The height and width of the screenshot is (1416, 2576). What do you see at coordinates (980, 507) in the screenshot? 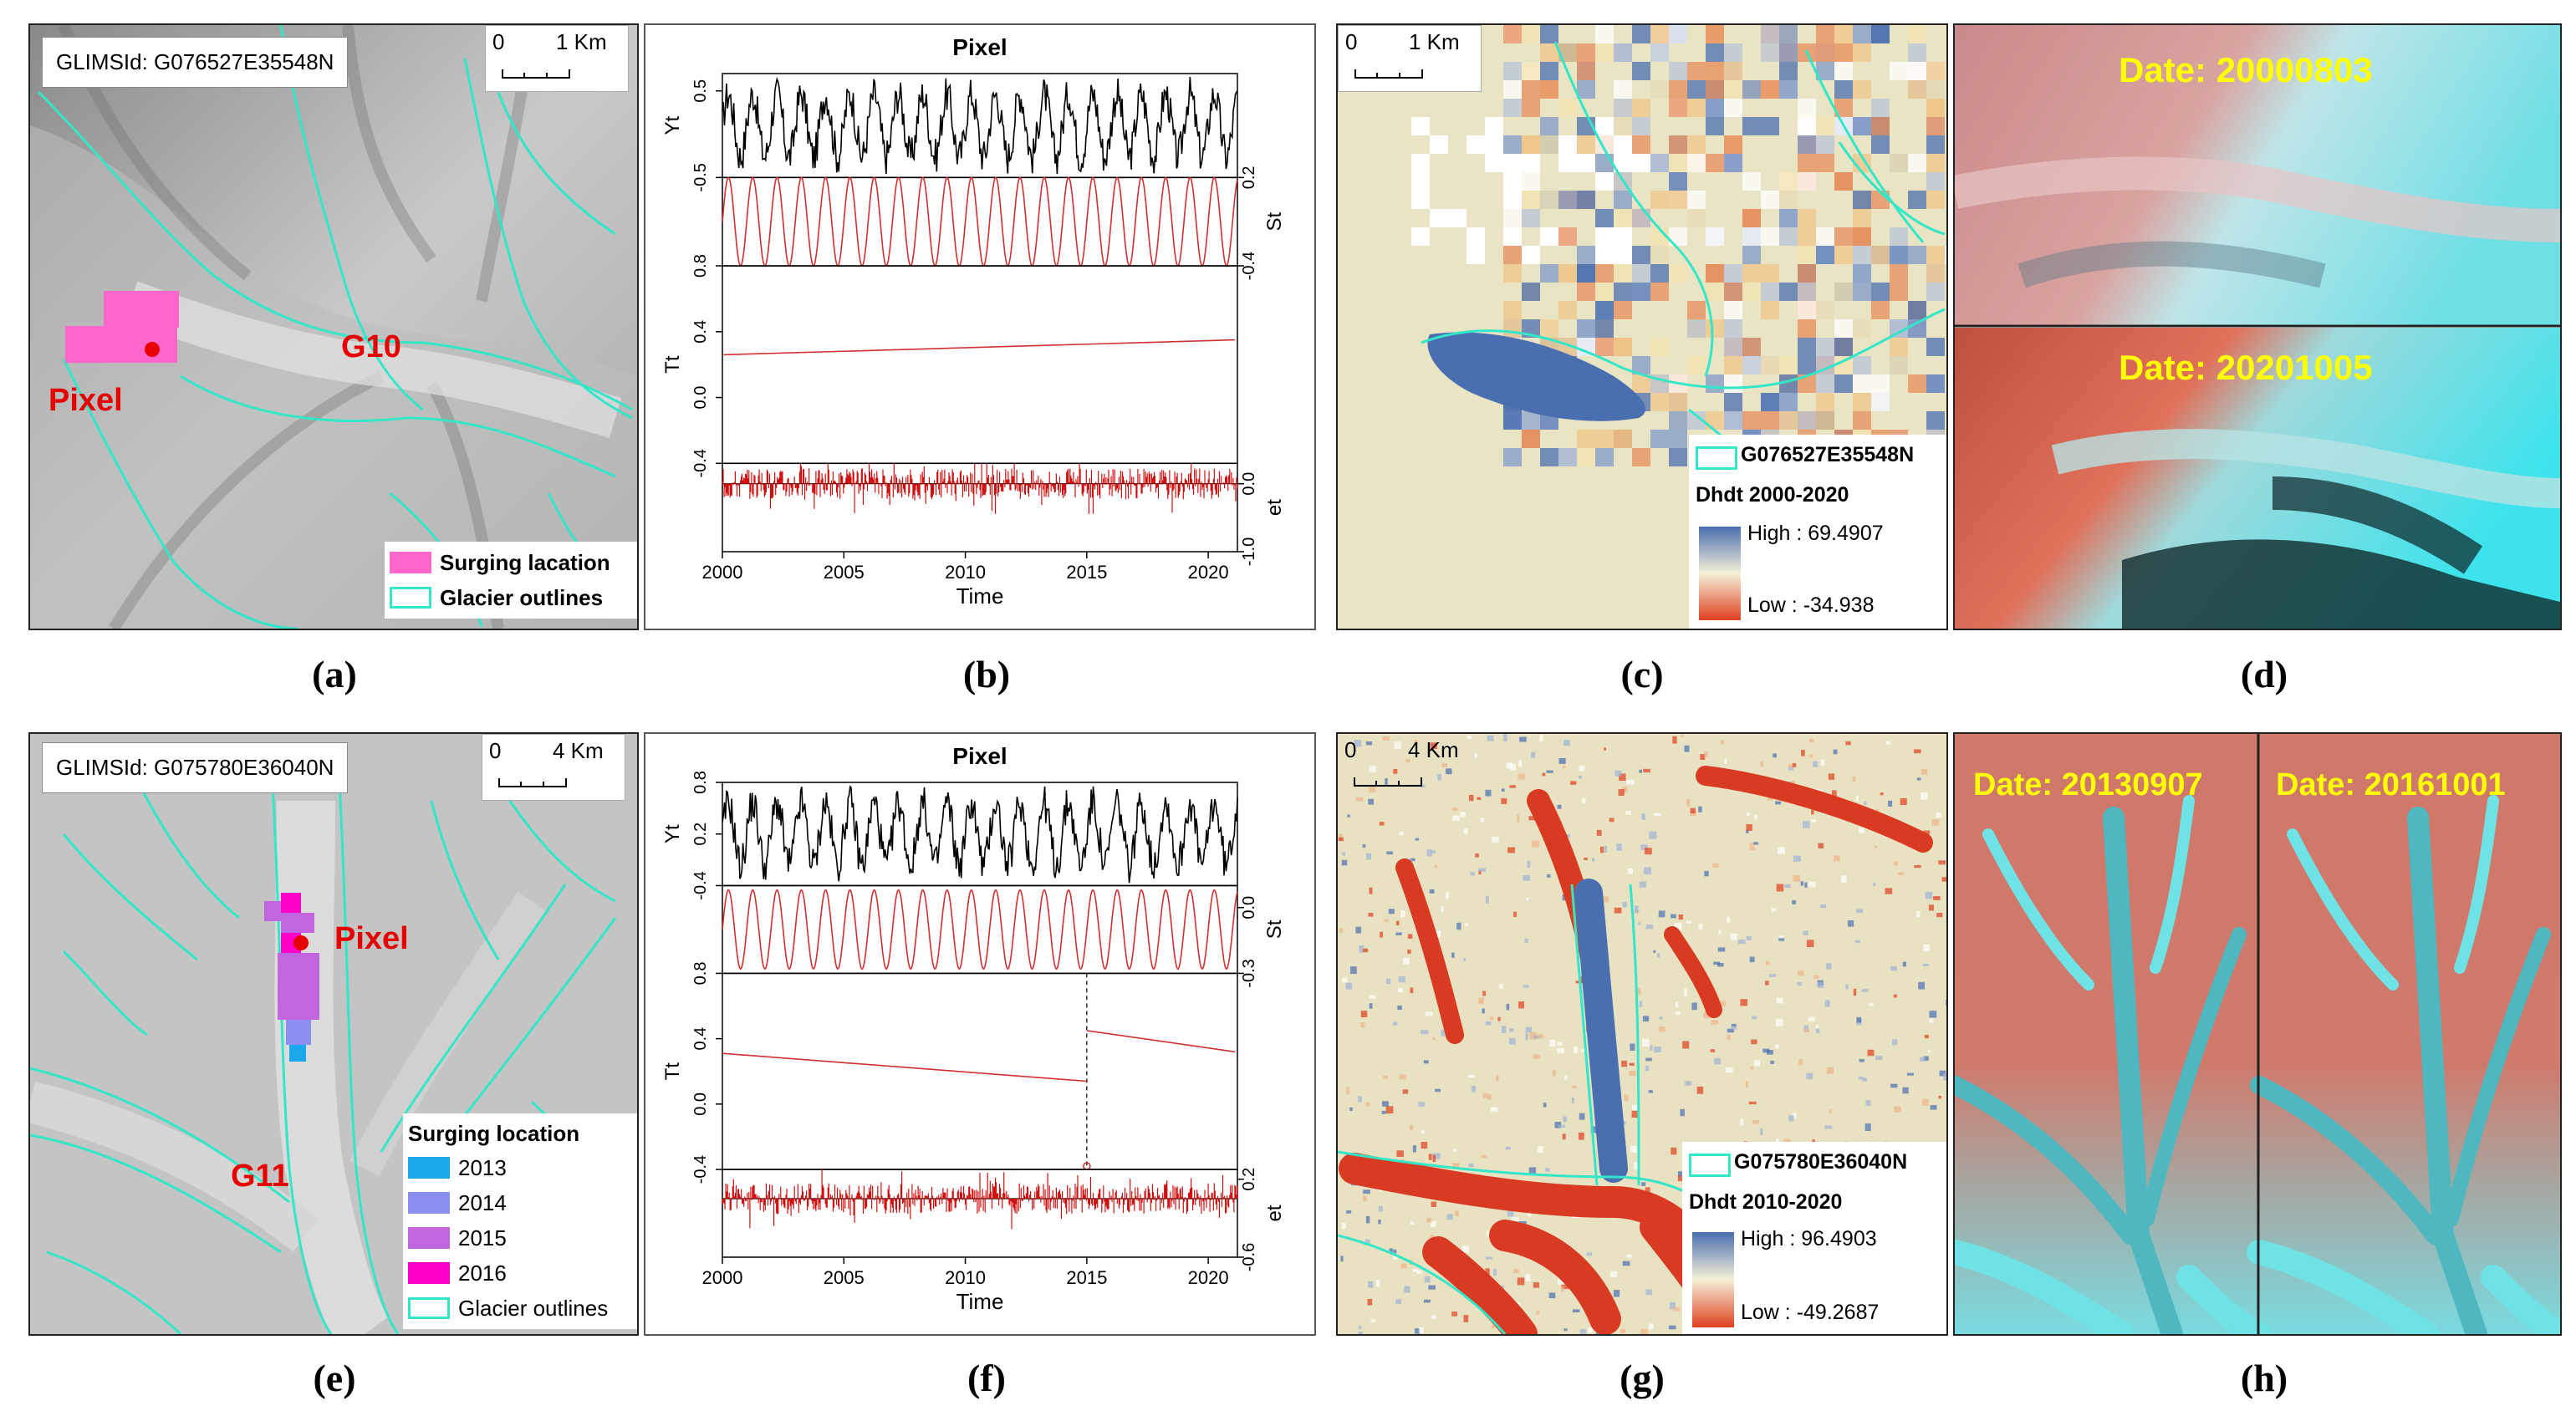
I see `subplot-frame` at bounding box center [980, 507].